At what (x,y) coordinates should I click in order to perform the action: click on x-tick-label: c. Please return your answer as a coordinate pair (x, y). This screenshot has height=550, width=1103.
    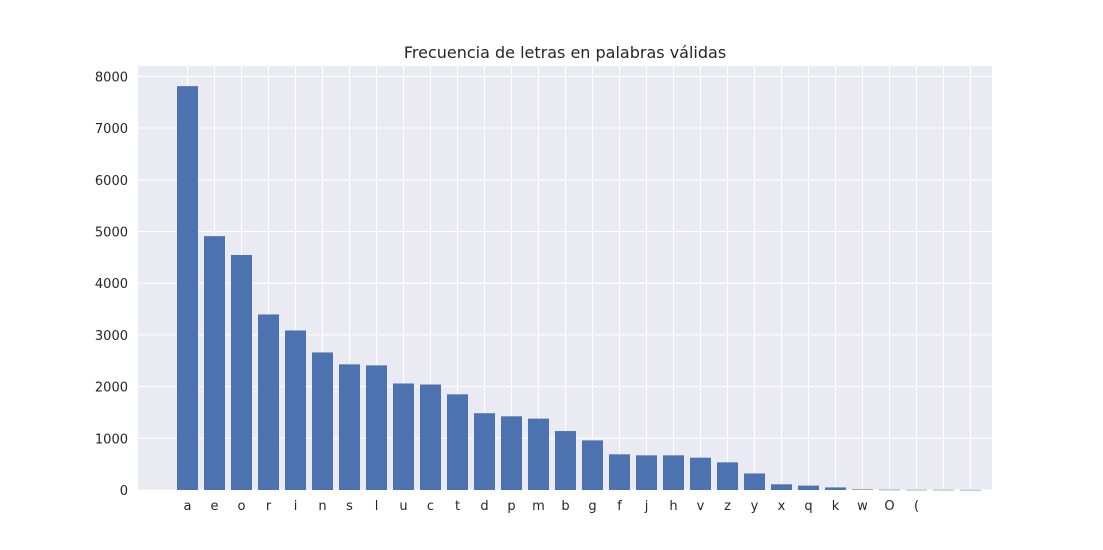
    Looking at the image, I should click on (430, 506).